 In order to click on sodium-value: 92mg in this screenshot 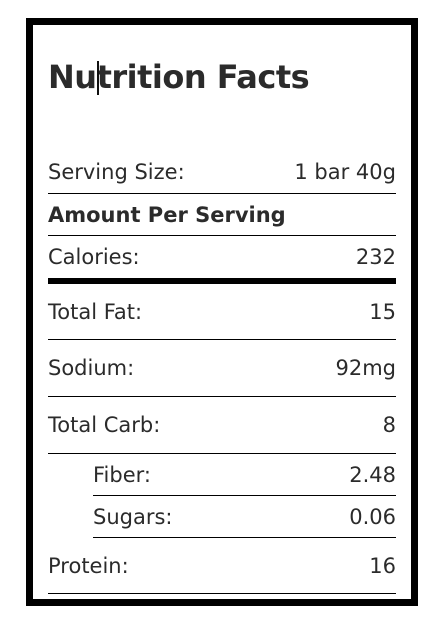, I will do `click(365, 368)`.